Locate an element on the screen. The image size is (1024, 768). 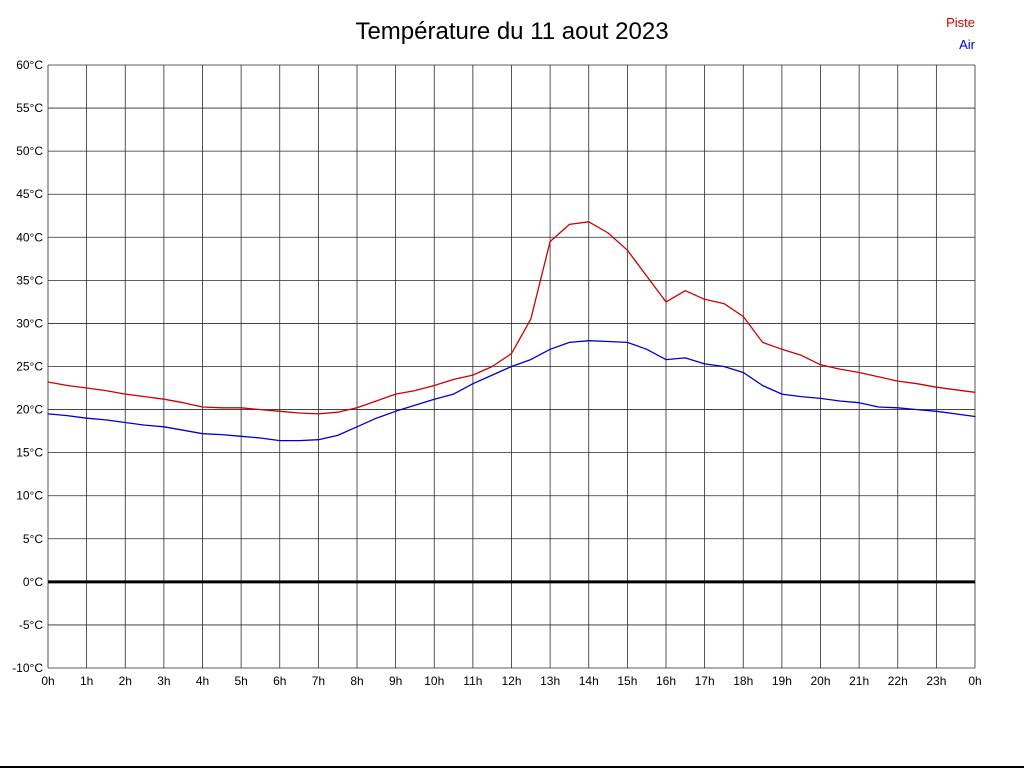
legend-air-label: Air is located at coordinates (967, 44).